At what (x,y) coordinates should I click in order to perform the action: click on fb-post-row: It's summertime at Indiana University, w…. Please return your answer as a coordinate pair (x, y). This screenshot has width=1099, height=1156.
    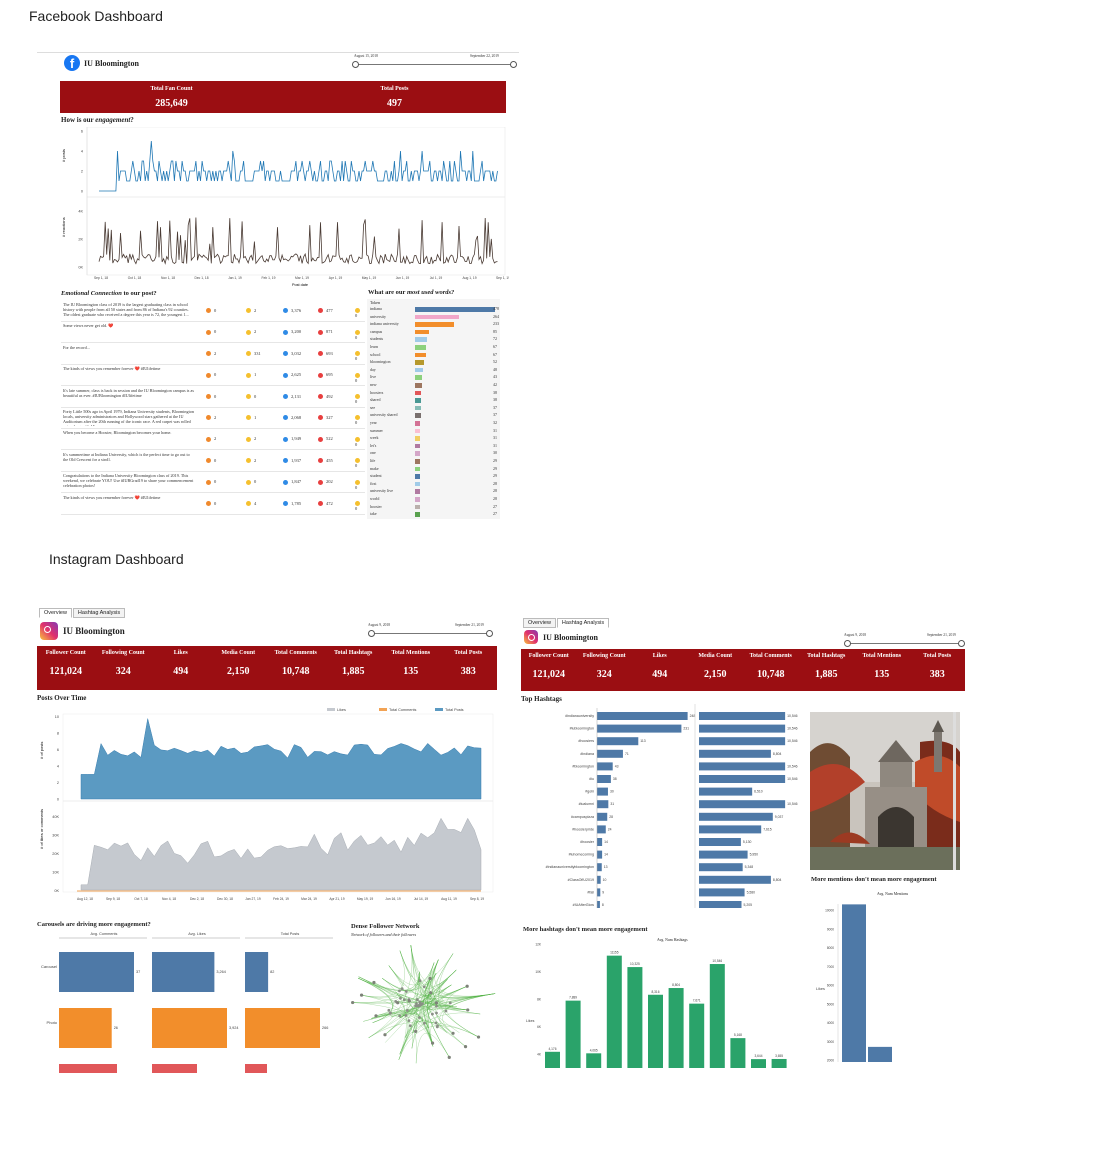
    Looking at the image, I should click on (213, 461).